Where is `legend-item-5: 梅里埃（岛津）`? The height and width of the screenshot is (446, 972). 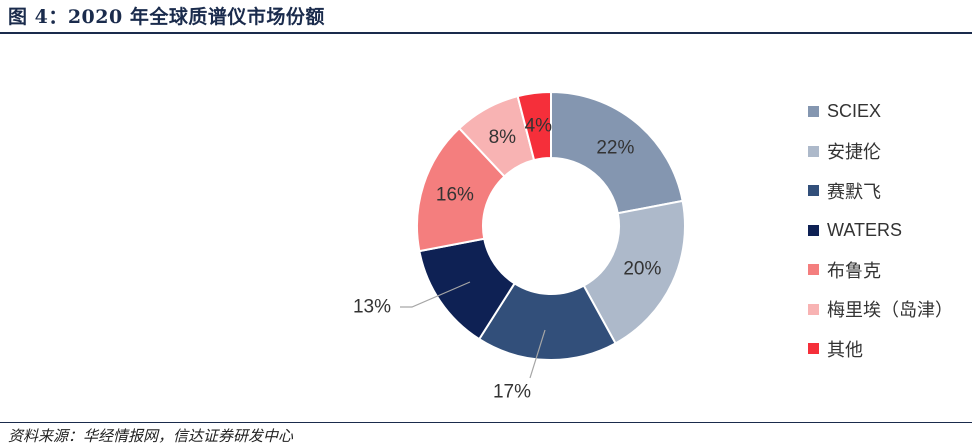
legend-item-5: 梅里埃（岛津） is located at coordinates (880, 310).